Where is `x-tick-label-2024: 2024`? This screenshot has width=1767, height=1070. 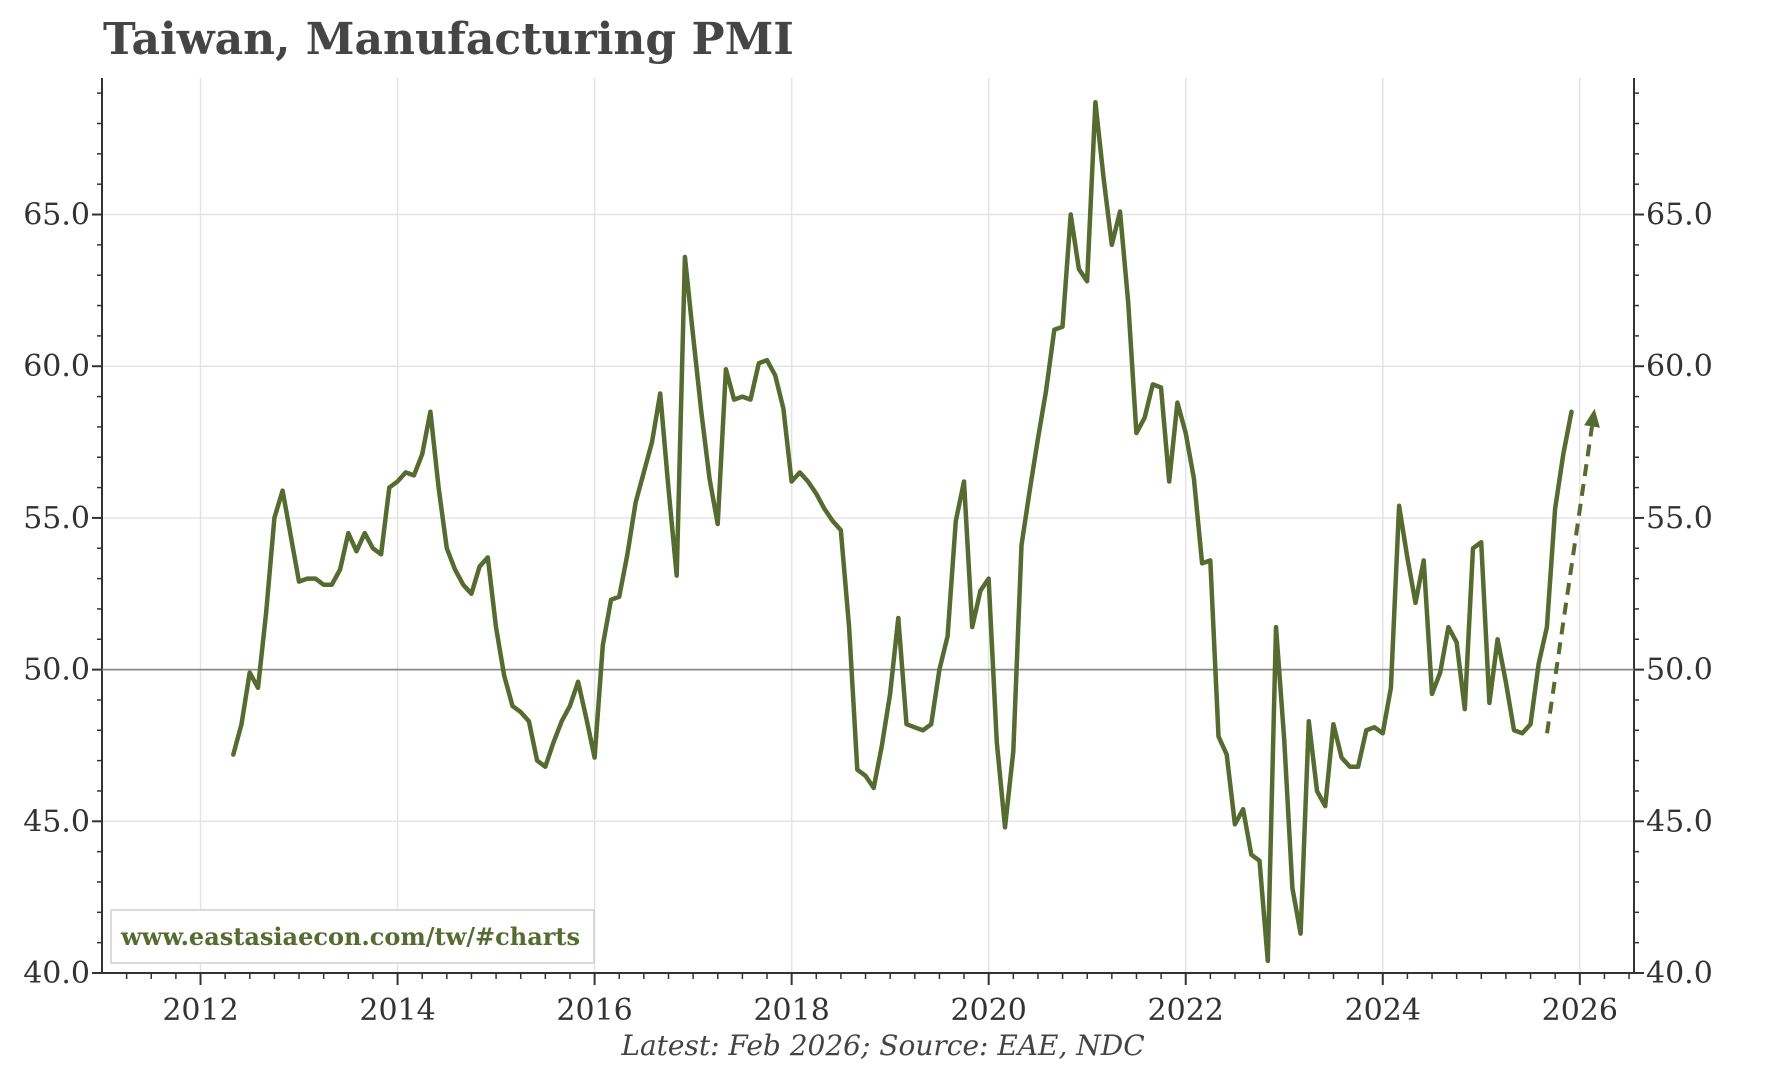
x-tick-label-2024: 2024 is located at coordinates (1383, 1010).